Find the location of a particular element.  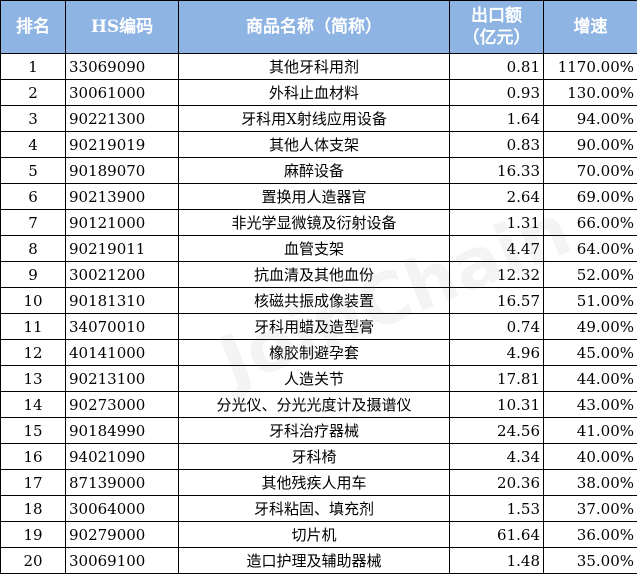

growth-cell: 94.00% is located at coordinates (590, 118).